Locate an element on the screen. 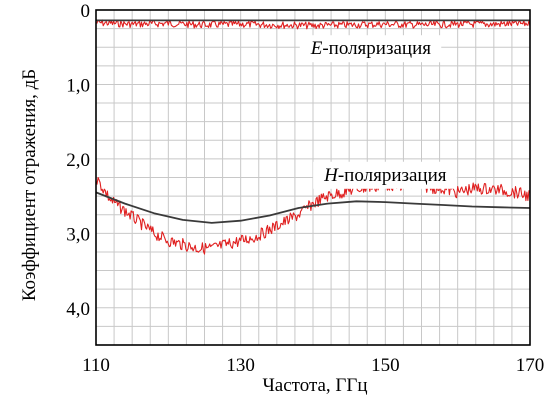 Image resolution: width=551 pixels, height=403 pixels. x-tick-labels: 110 130 150 170 is located at coordinates (313, 365).